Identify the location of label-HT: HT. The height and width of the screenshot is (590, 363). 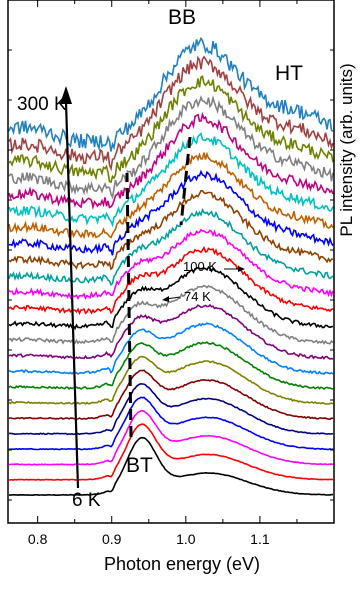
(289, 73).